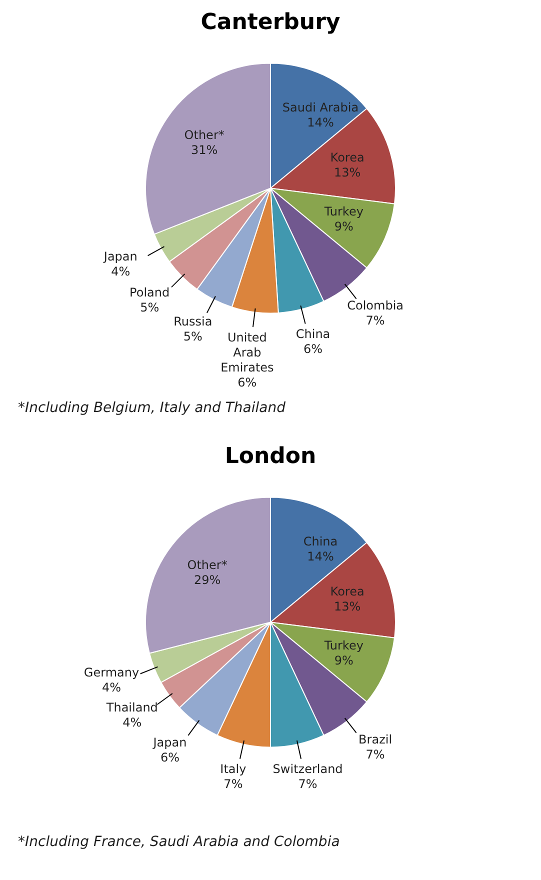 The width and height of the screenshot is (541, 880). Describe the element at coordinates (131, 707) in the screenshot. I see `slice-label: Thailand` at that location.